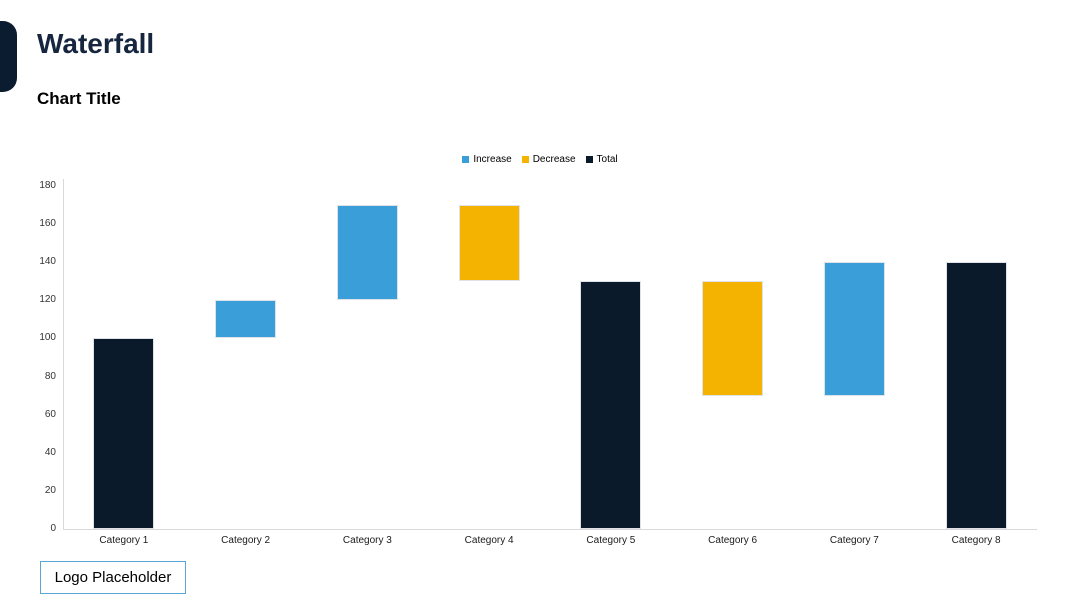  I want to click on legend-item-decrease: Decrease, so click(548, 159).